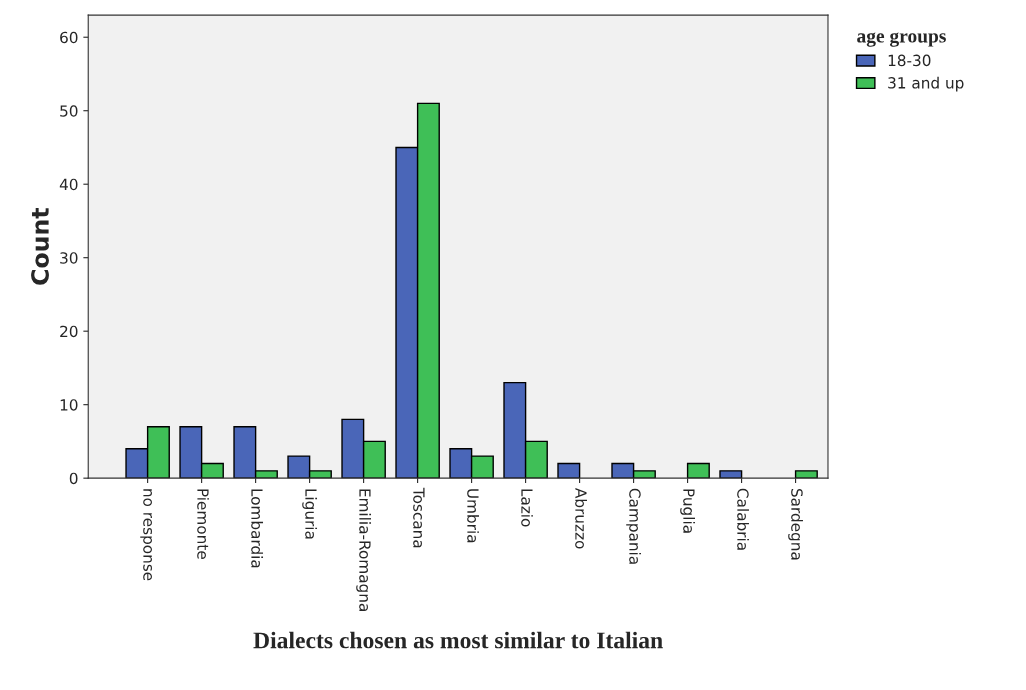 This screenshot has width=1026, height=690. What do you see at coordinates (743, 519) in the screenshot?
I see `x-tick-label: Calabria` at bounding box center [743, 519].